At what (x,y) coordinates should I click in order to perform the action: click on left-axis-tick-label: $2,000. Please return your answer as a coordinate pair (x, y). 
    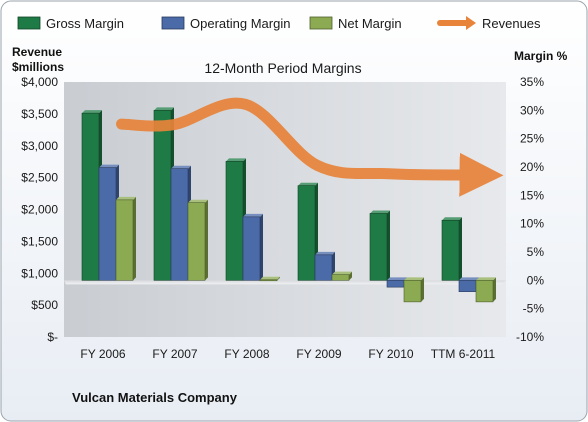
    Looking at the image, I should click on (39, 210).